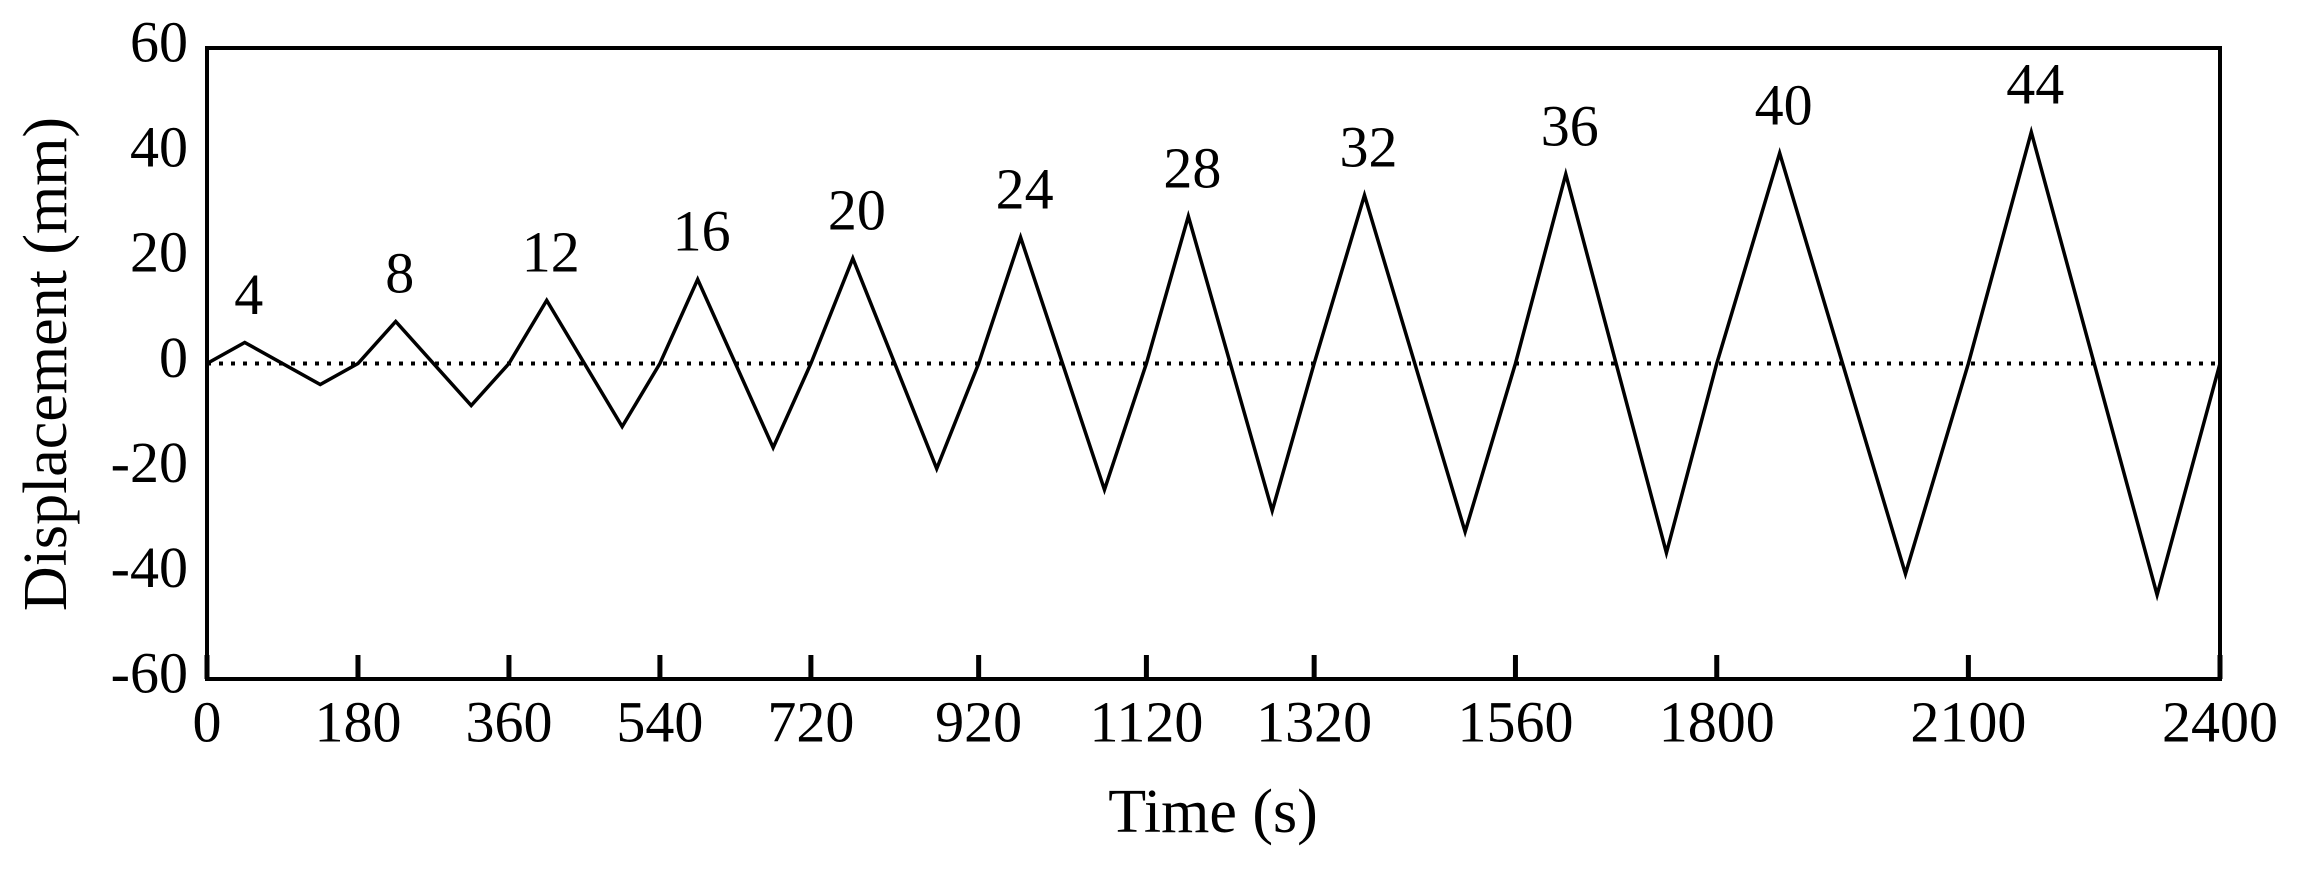 The width and height of the screenshot is (2299, 873). What do you see at coordinates (1146, 721) in the screenshot?
I see `x-tick-label: 1120` at bounding box center [1146, 721].